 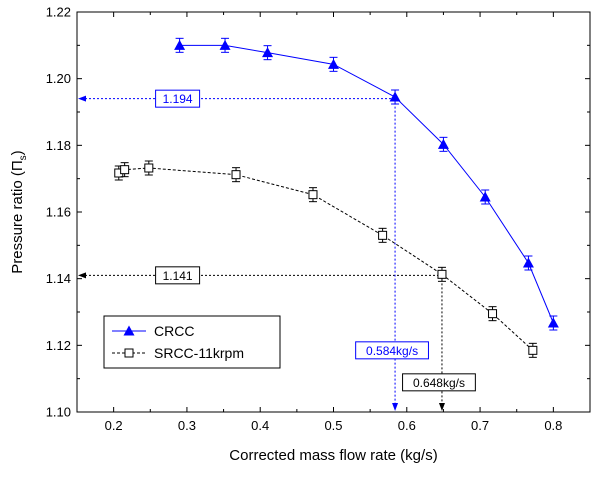 What do you see at coordinates (174, 331) in the screenshot?
I see `legend-label: CRCC` at bounding box center [174, 331].